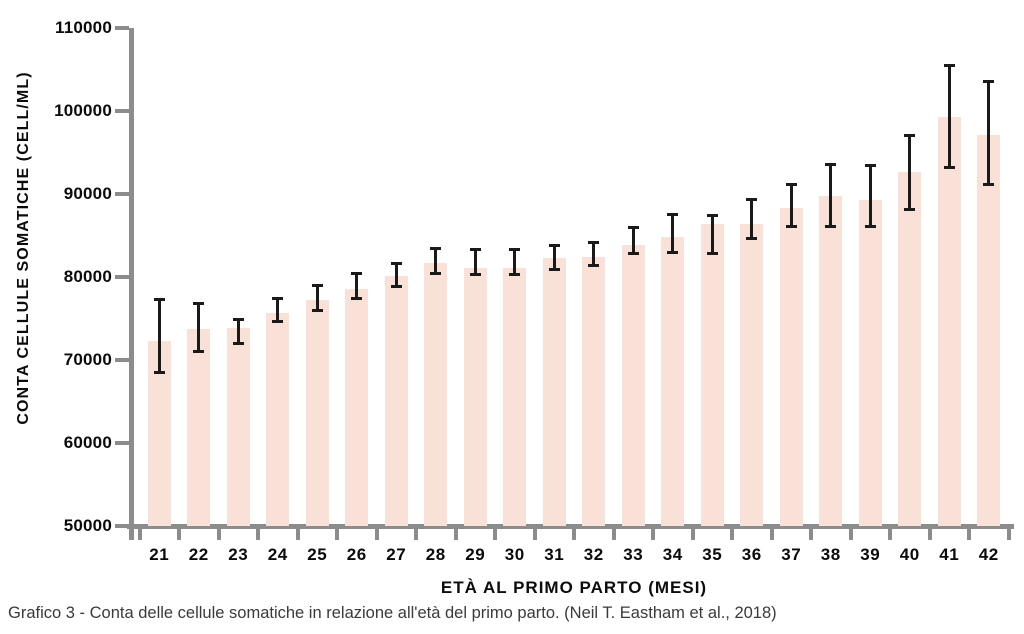 This screenshot has width=1024, height=634. Describe the element at coordinates (988, 554) in the screenshot. I see `x-tick-label: 42` at that location.